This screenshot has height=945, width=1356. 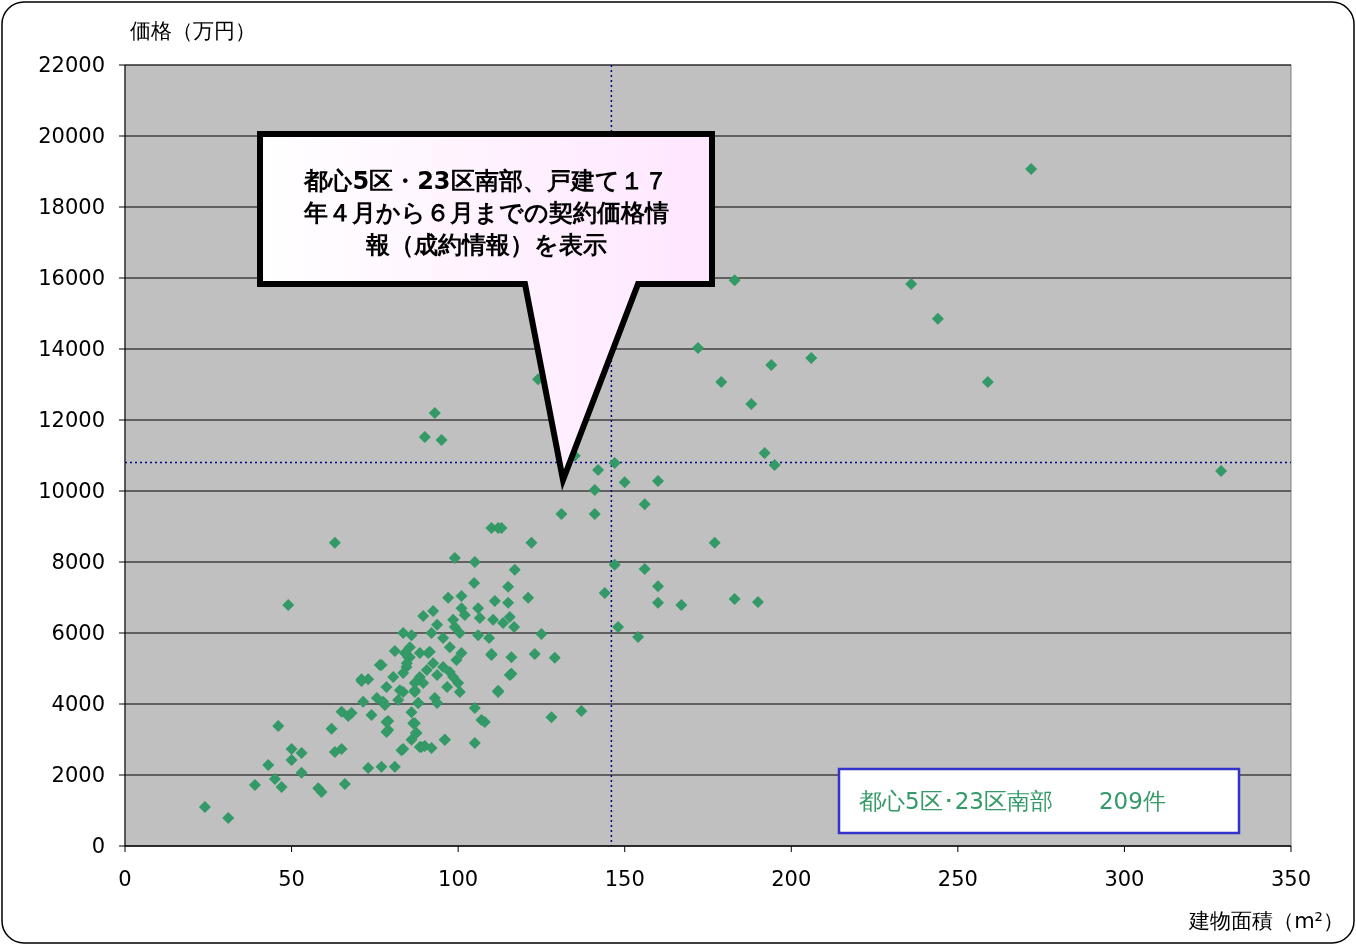 What do you see at coordinates (1291, 879) in the screenshot?
I see `x-tick-label: 350` at bounding box center [1291, 879].